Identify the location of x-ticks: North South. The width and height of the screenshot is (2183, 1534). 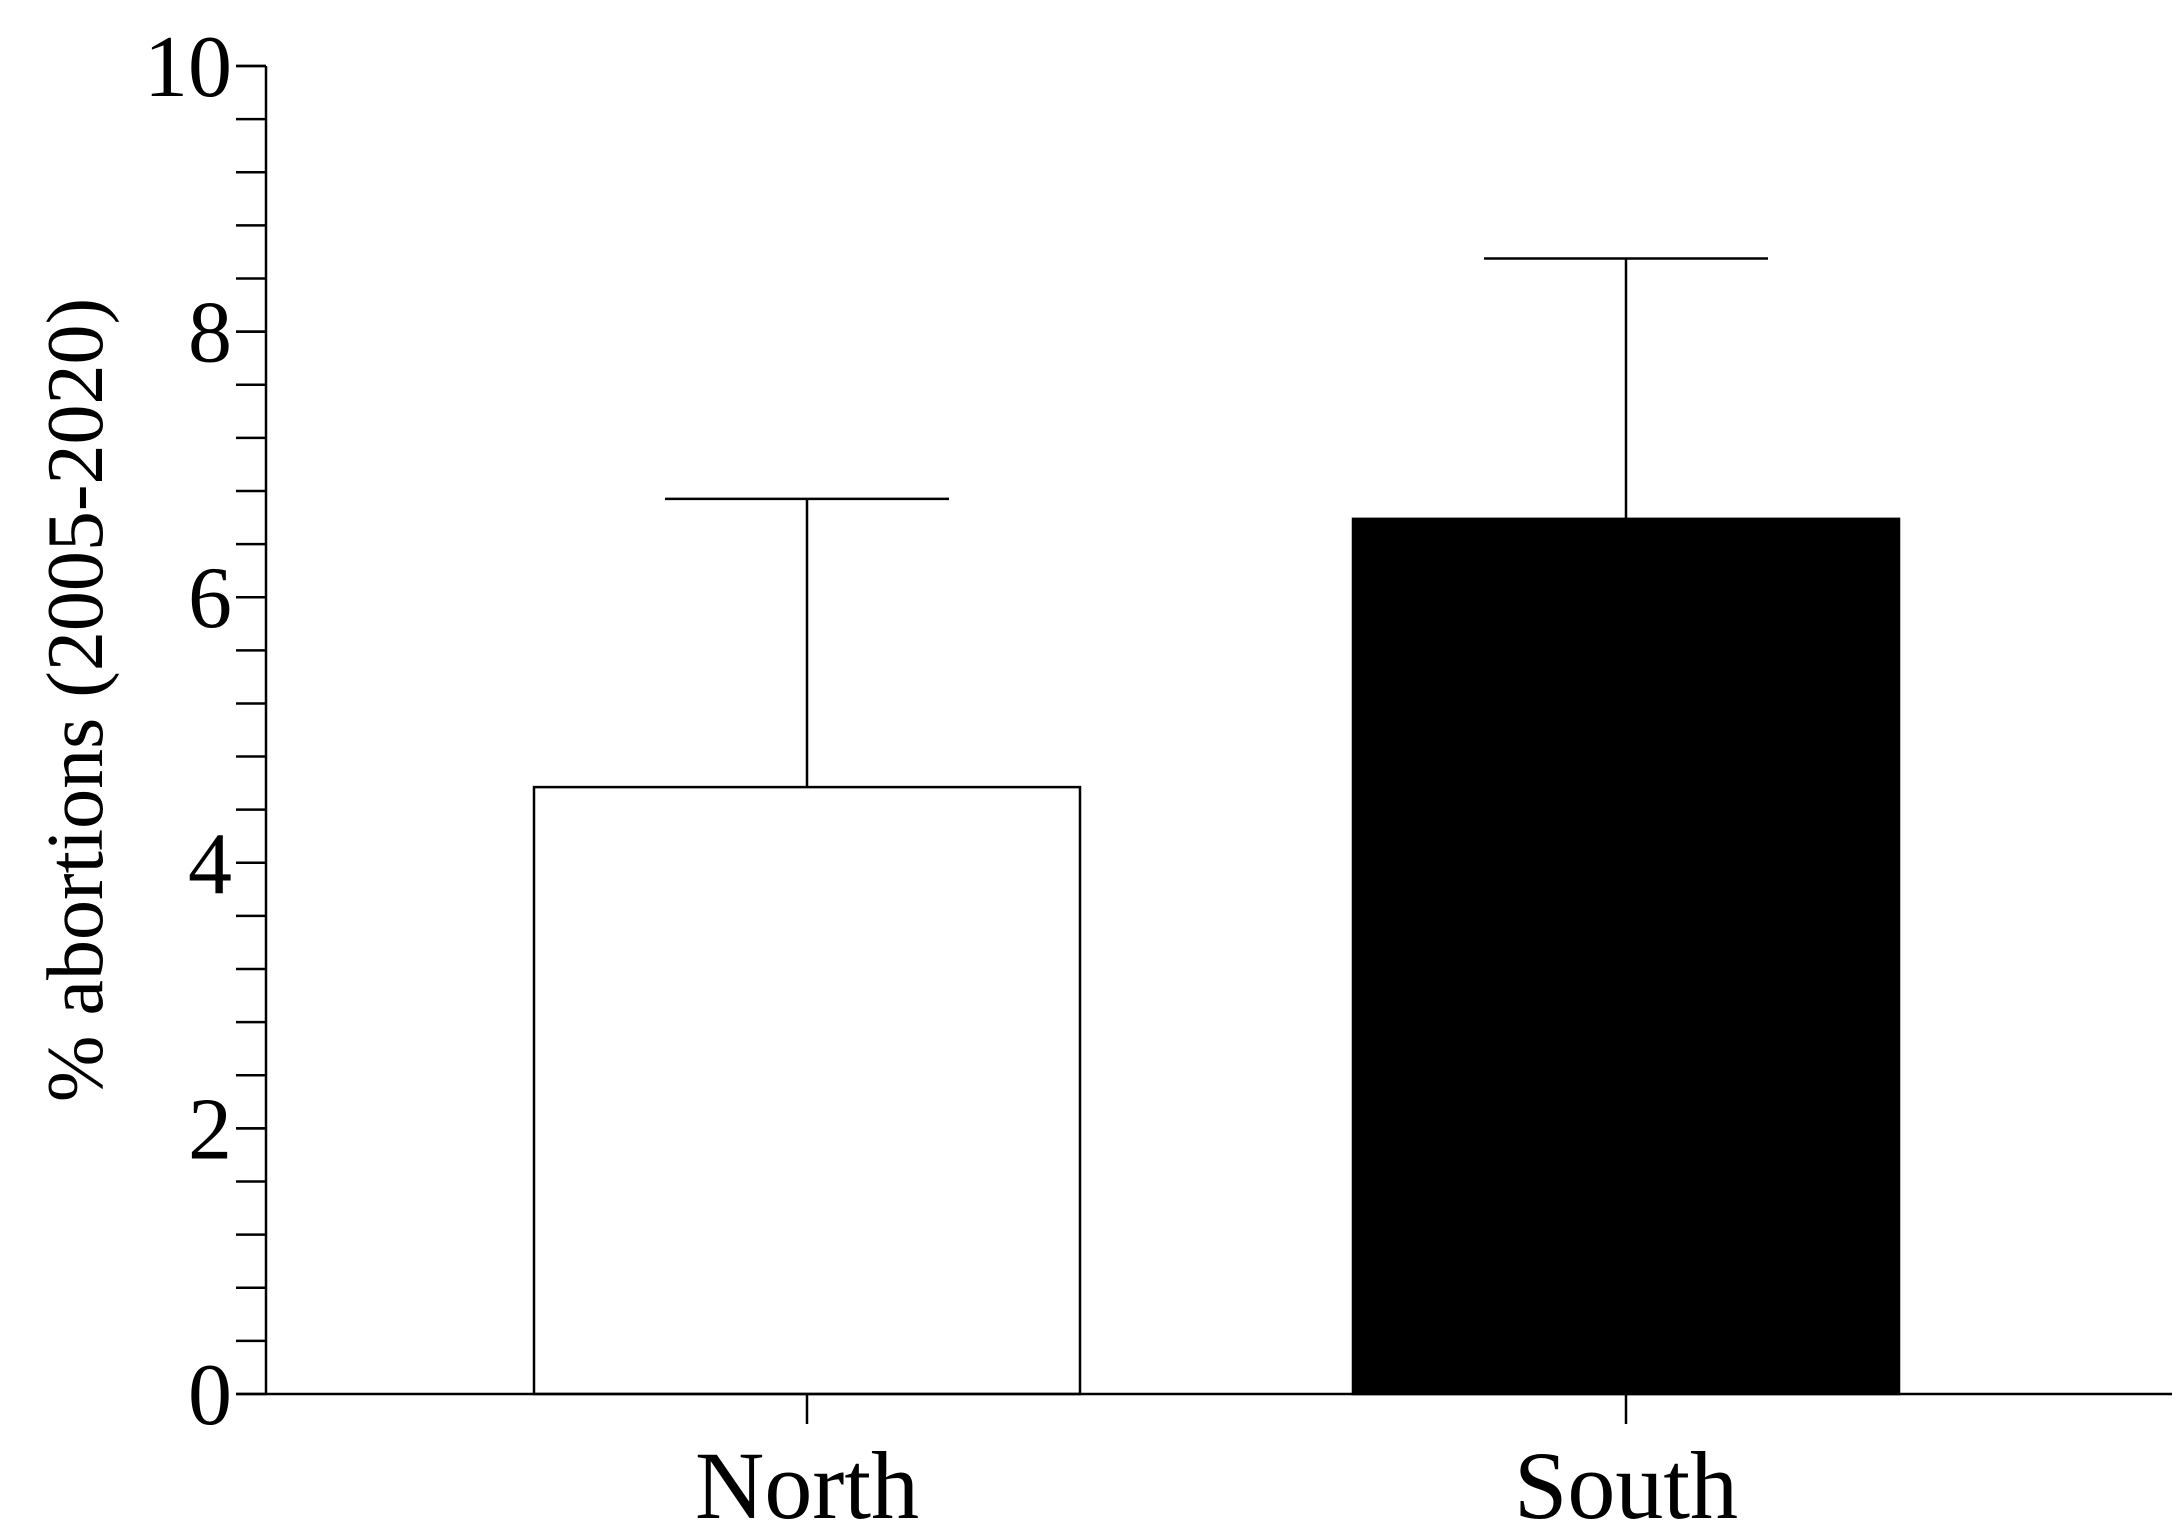
(1216, 1464).